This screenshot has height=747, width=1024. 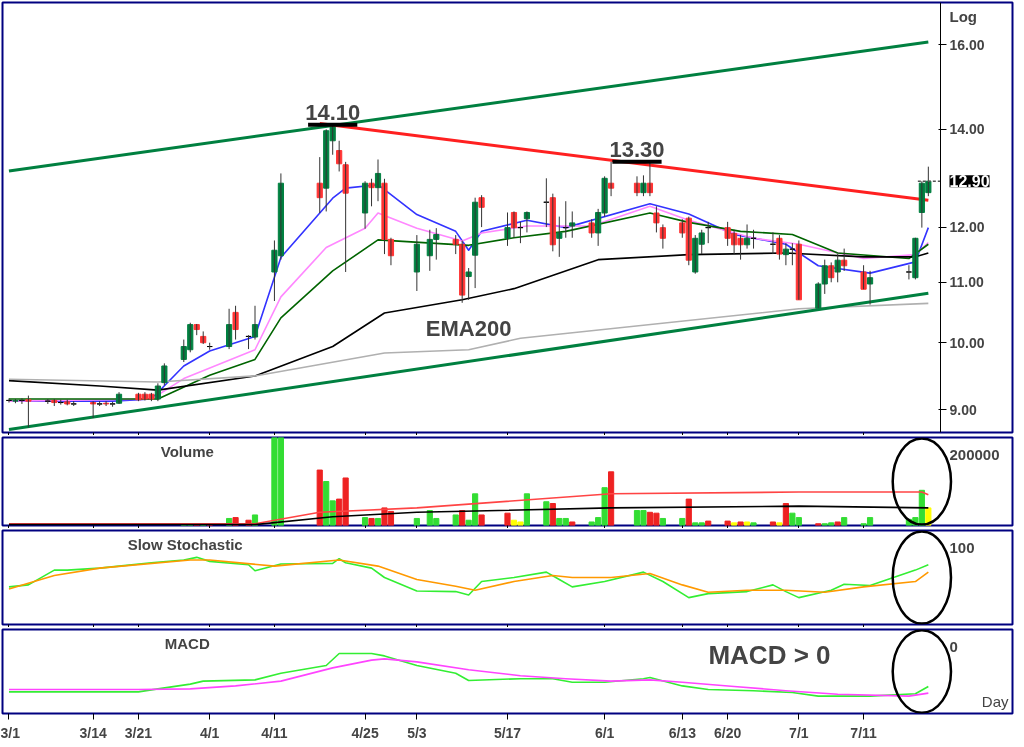 What do you see at coordinates (637, 149) in the screenshot?
I see `annotation: 13.30` at bounding box center [637, 149].